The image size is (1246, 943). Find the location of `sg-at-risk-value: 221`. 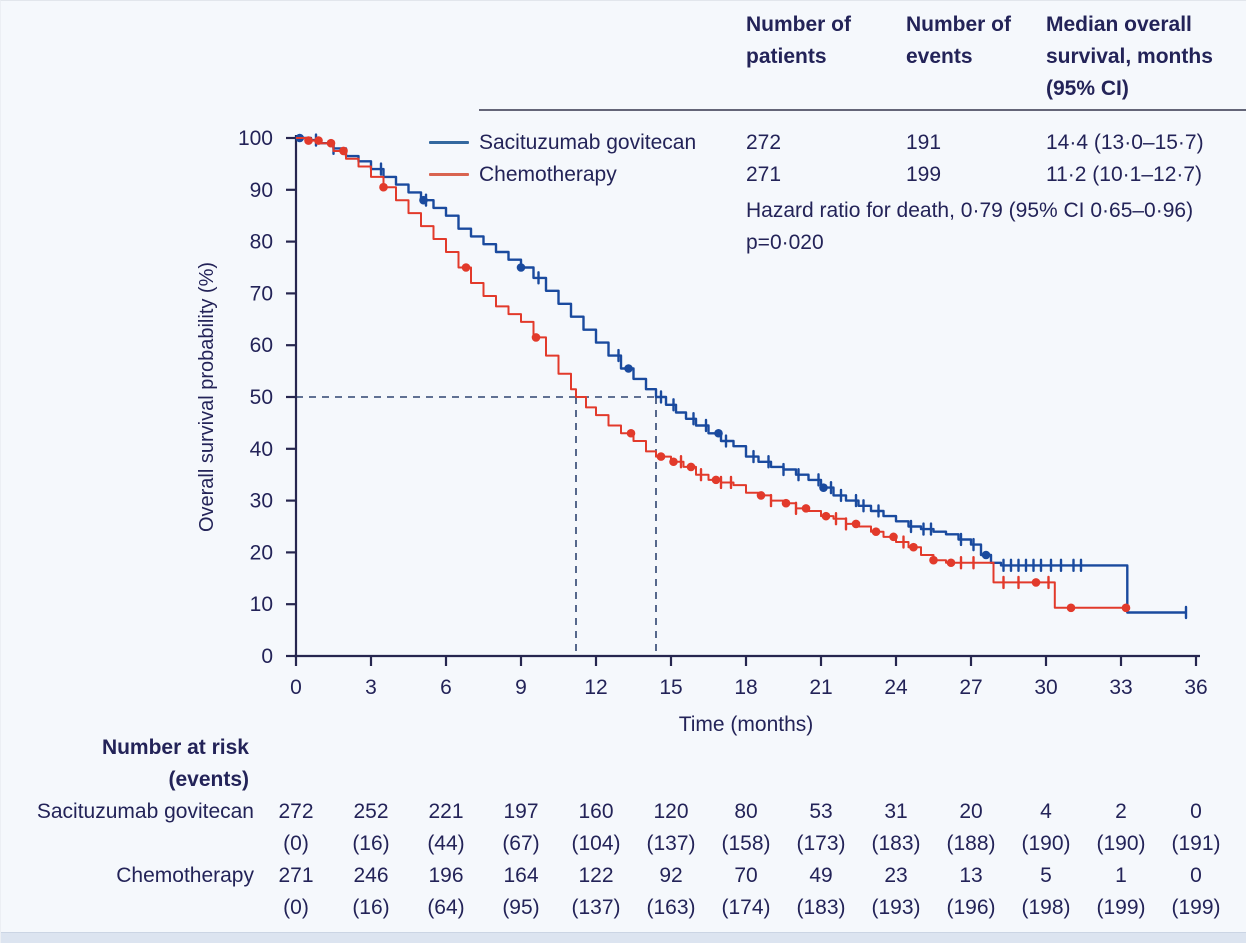

sg-at-risk-value: 221 is located at coordinates (446, 811).